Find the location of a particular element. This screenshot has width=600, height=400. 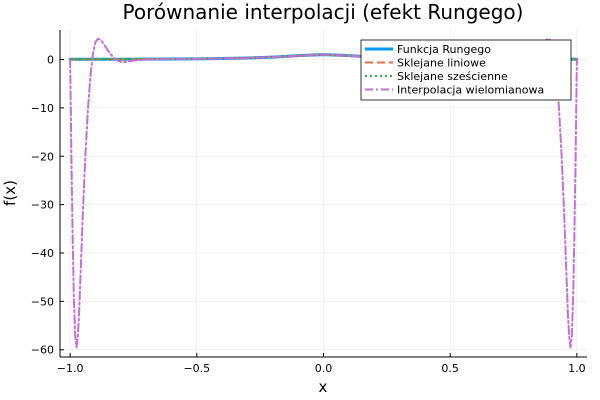

y-tick-label: −30 is located at coordinates (42, 205).